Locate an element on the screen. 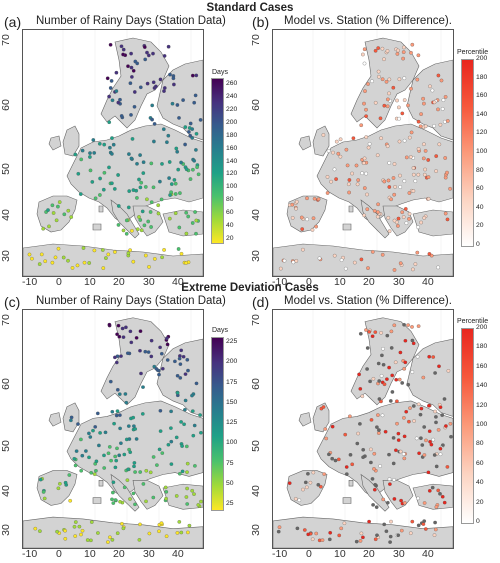 This screenshot has height=563, width=500. y-tick: 60 is located at coordinates (6, 384).